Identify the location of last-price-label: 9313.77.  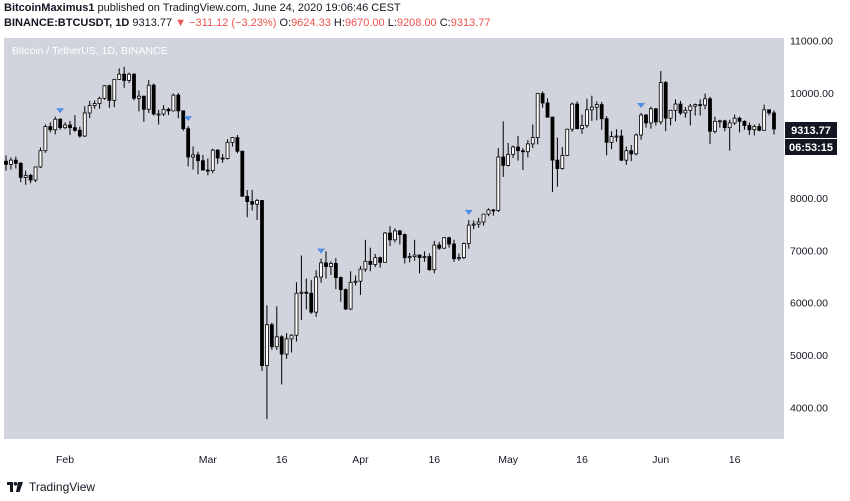
(811, 130).